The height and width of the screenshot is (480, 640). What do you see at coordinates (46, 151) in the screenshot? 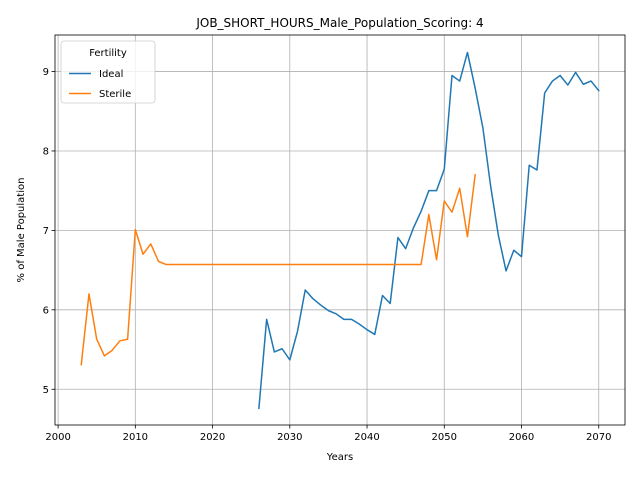
I see `y-tick-label: 8` at bounding box center [46, 151].